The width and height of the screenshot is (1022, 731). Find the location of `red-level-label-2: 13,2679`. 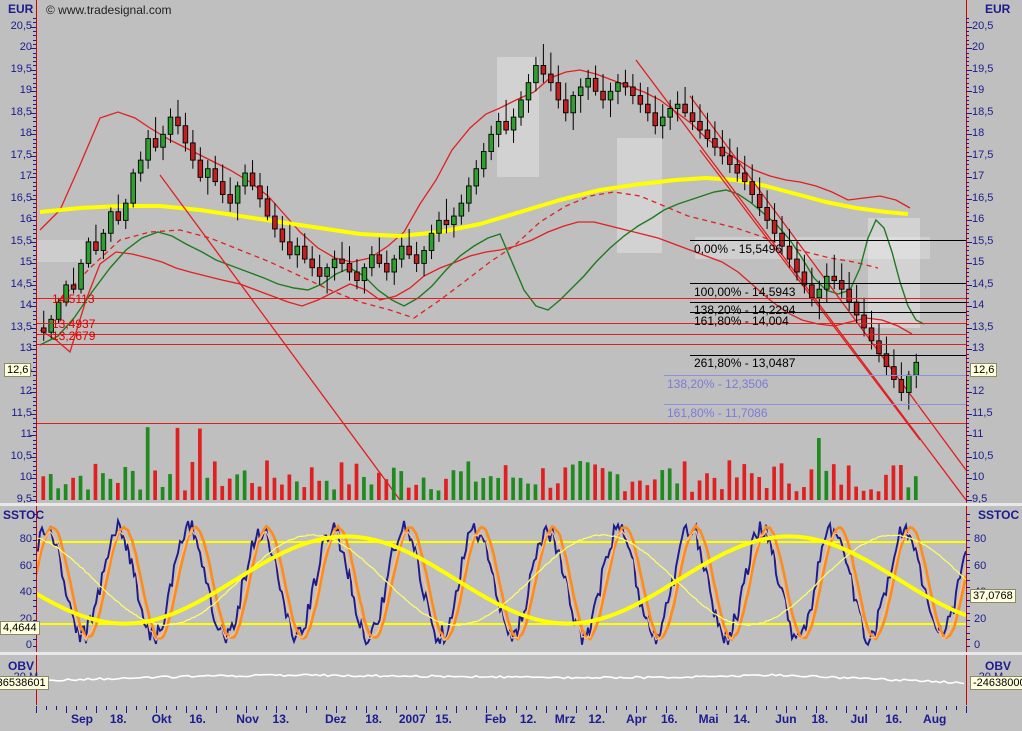

red-level-label-2: 13,2679 is located at coordinates (74, 336).